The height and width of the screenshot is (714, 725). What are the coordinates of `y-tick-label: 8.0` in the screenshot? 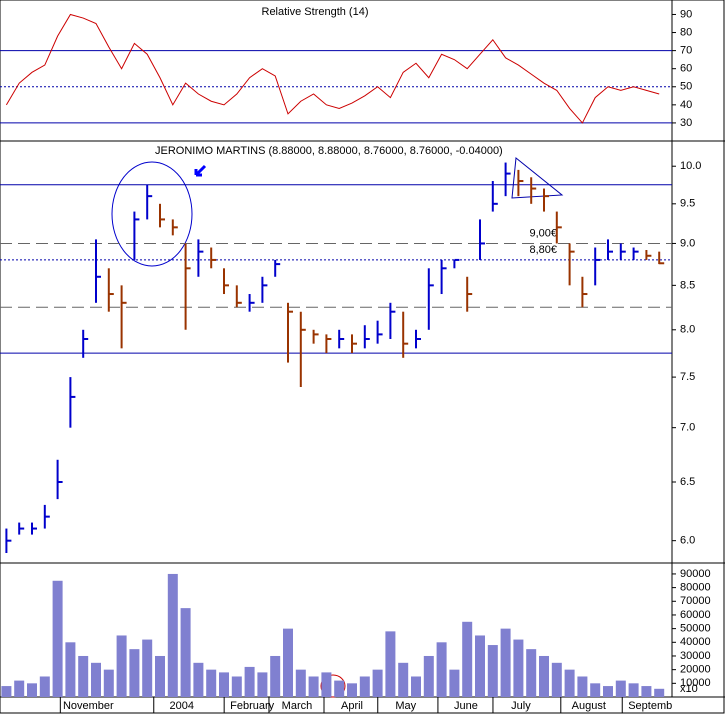 It's located at (687, 330).